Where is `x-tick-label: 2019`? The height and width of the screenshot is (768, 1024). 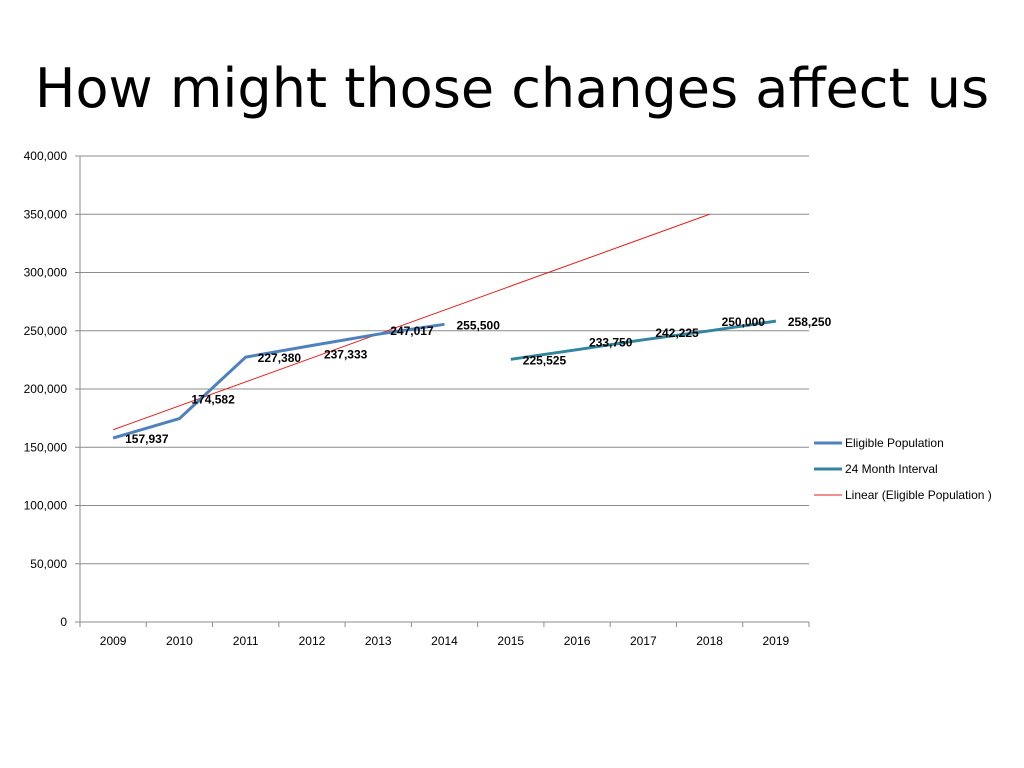 x-tick-label: 2019 is located at coordinates (776, 641).